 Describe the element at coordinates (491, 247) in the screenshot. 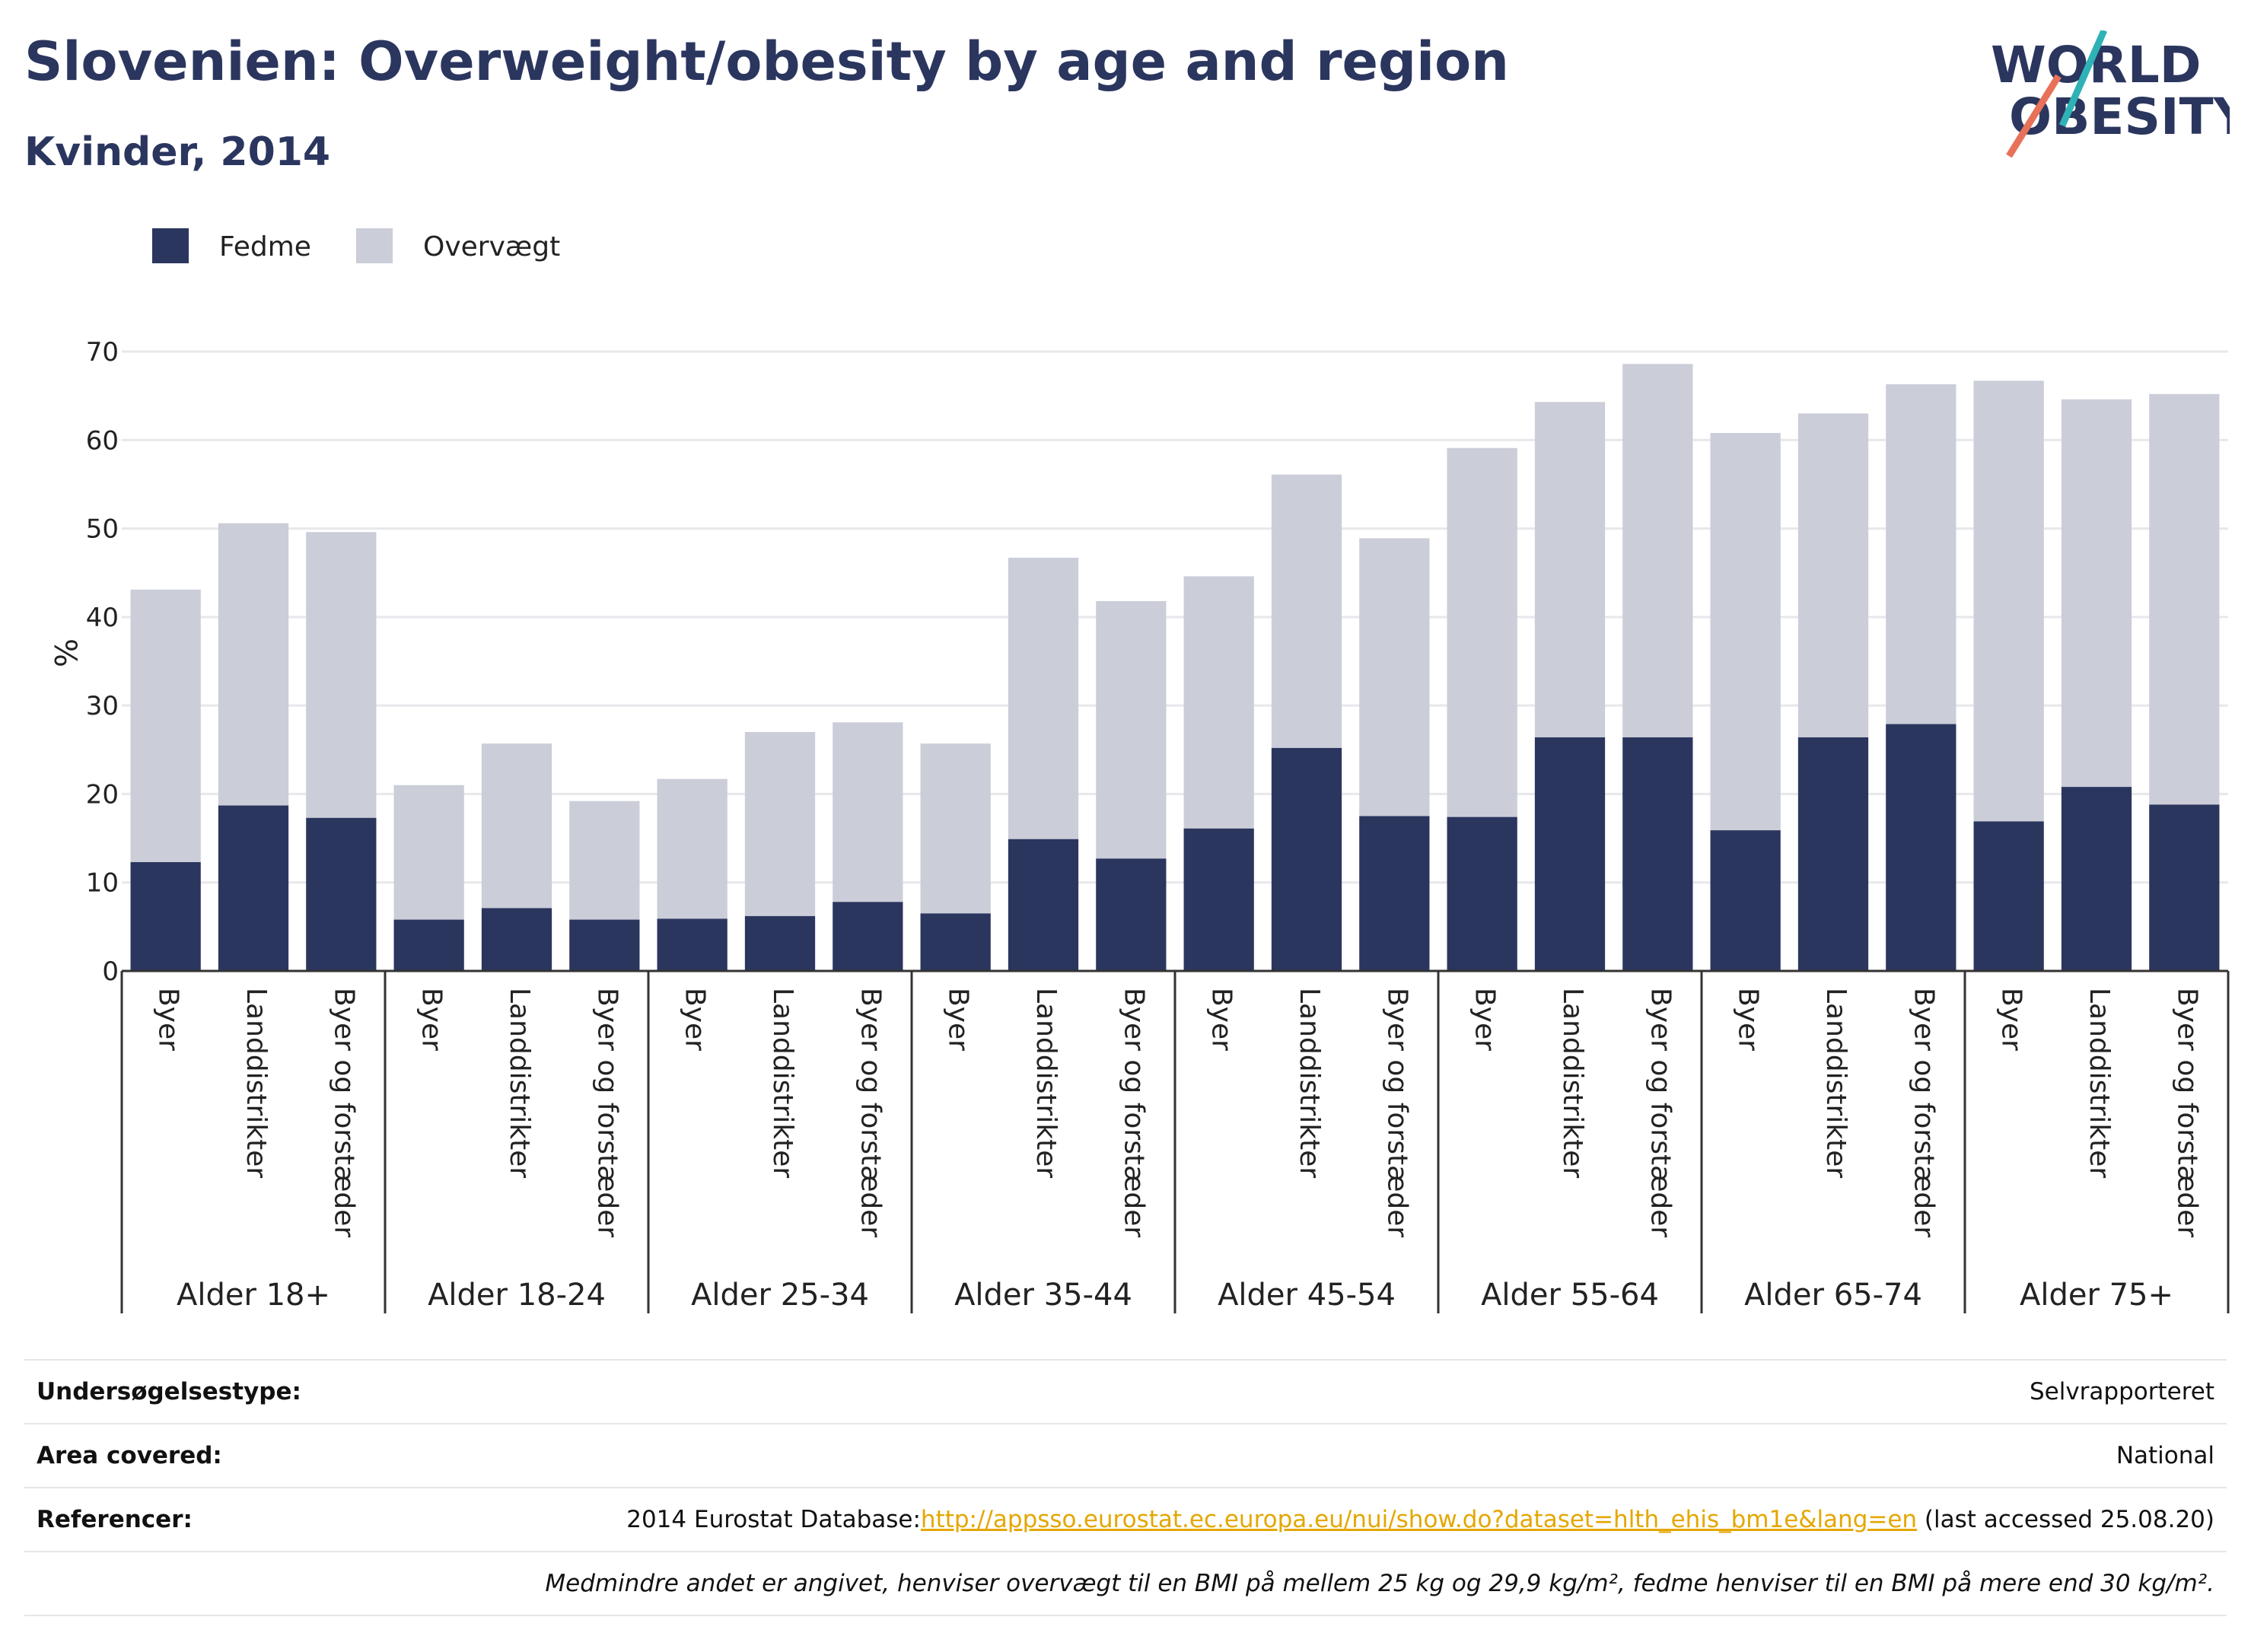

I see `legend-label: Overvægt` at that location.